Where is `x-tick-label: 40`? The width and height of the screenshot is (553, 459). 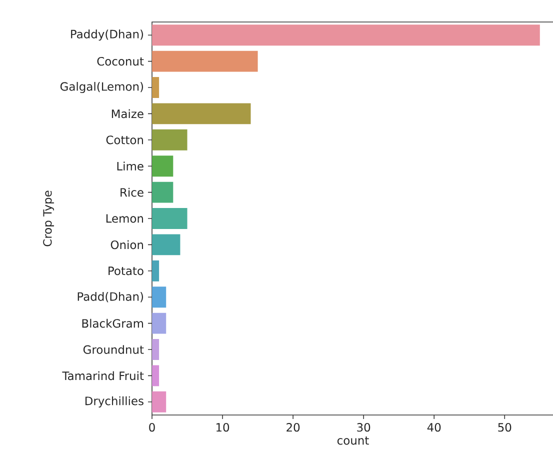
x-tick-label: 40 is located at coordinates (434, 427).